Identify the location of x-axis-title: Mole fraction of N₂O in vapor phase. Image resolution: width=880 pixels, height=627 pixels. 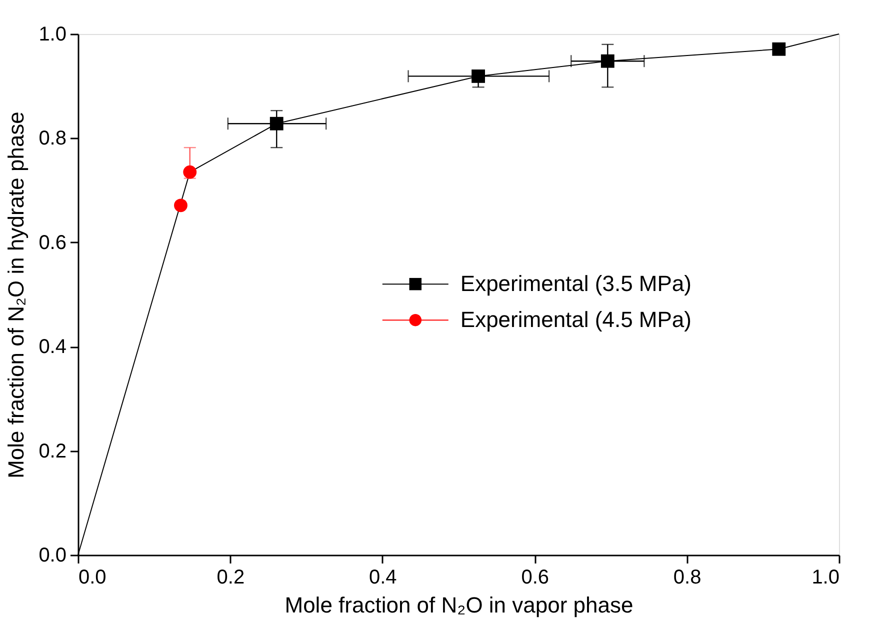
(459, 605).